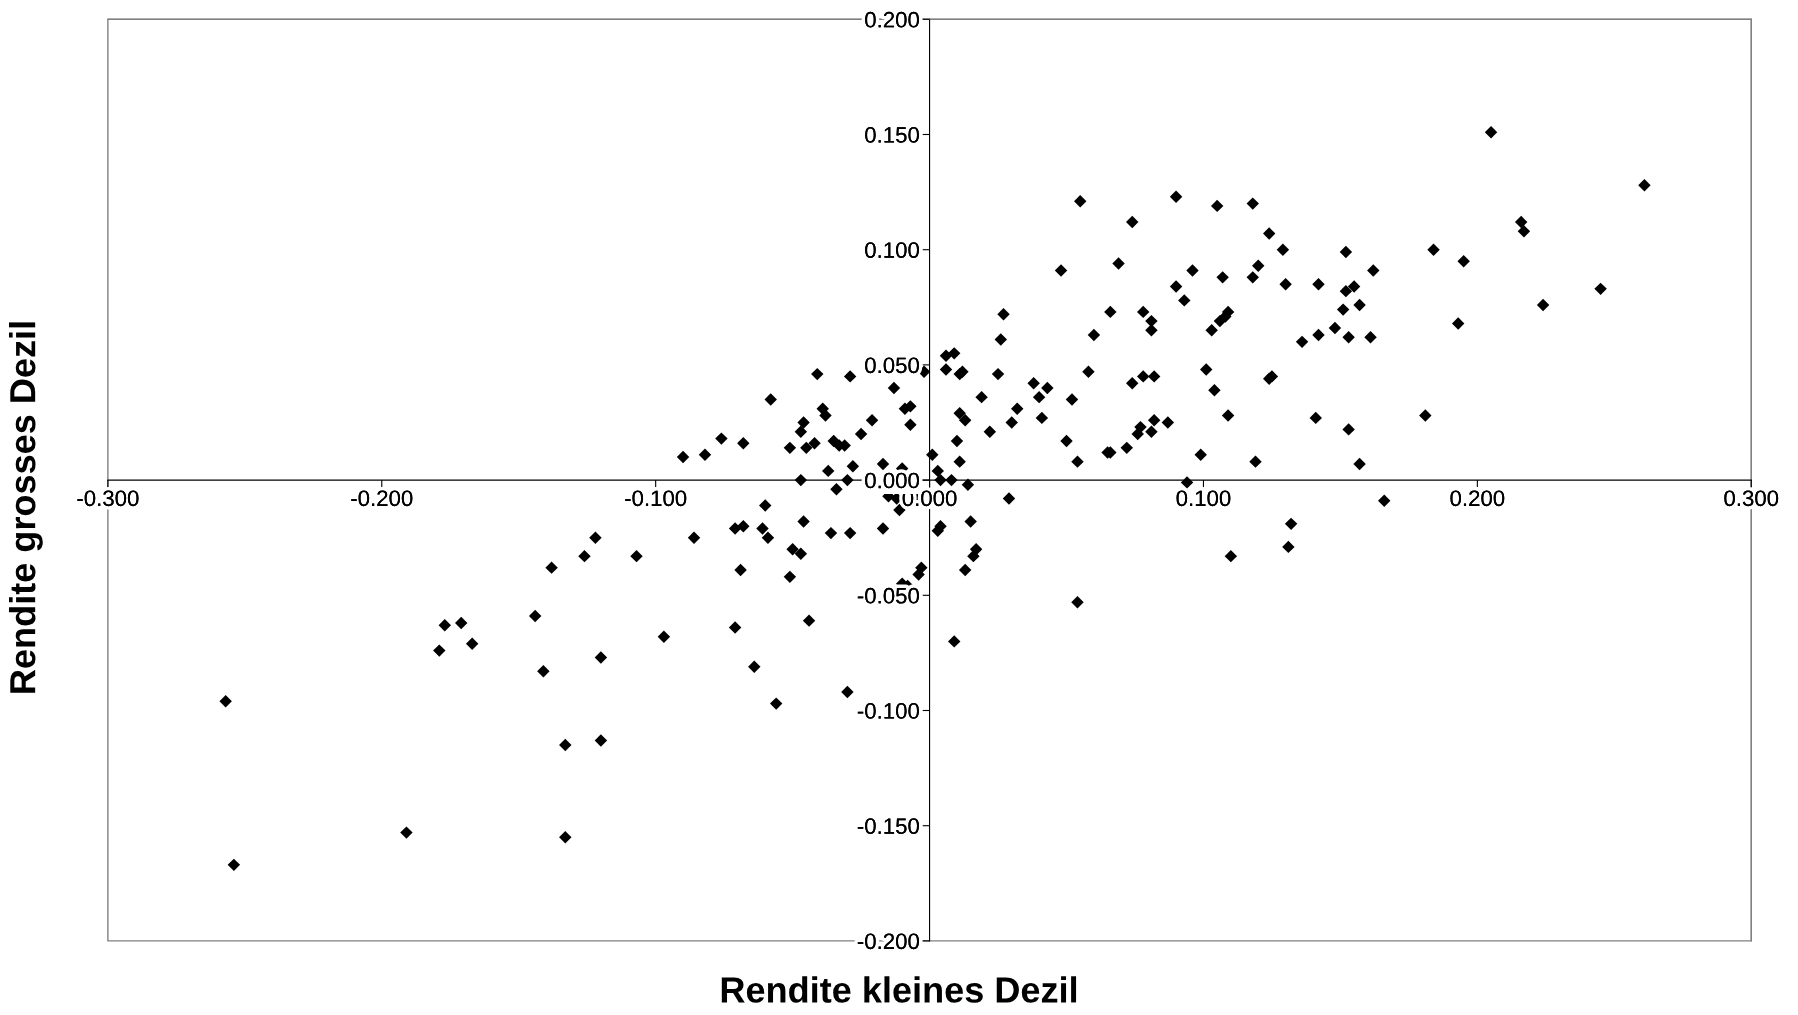 The width and height of the screenshot is (1798, 1015). Describe the element at coordinates (888, 941) in the screenshot. I see `y-tick-label: -0.200` at that location.